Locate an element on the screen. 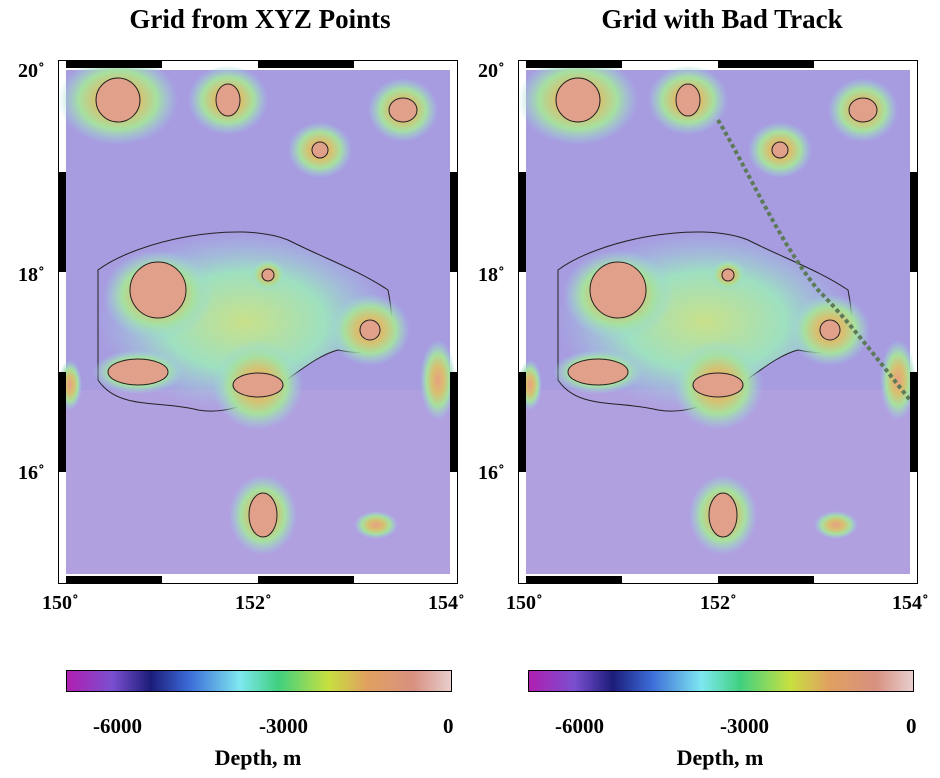 Image resolution: width=940 pixels, height=778 pixels. colorbar-label-left: Depth, m is located at coordinates (258, 757).